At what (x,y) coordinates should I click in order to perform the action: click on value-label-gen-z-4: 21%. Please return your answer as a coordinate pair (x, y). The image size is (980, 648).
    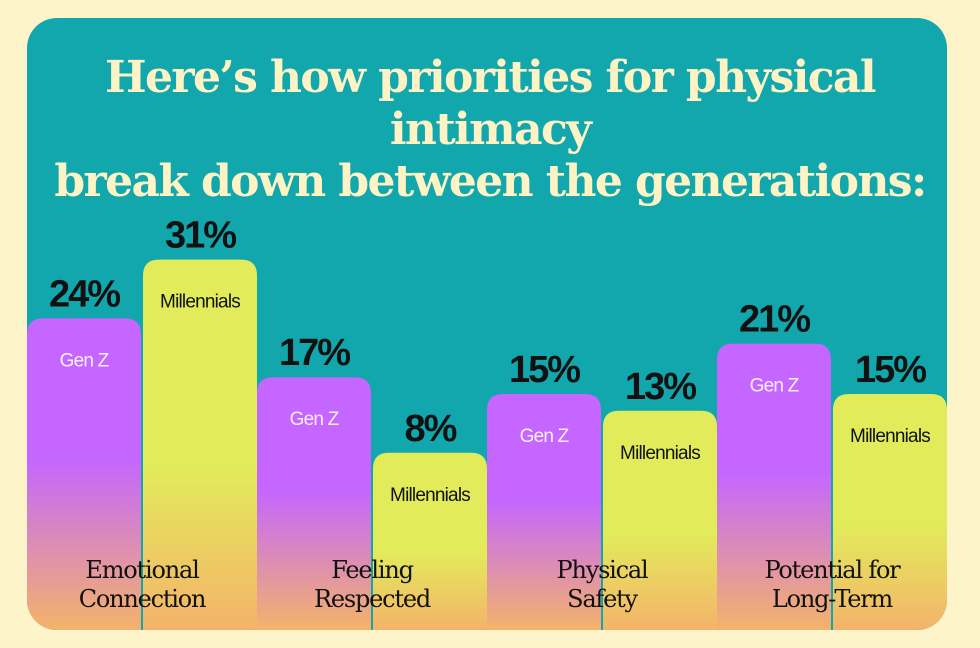
    Looking at the image, I should click on (774, 320).